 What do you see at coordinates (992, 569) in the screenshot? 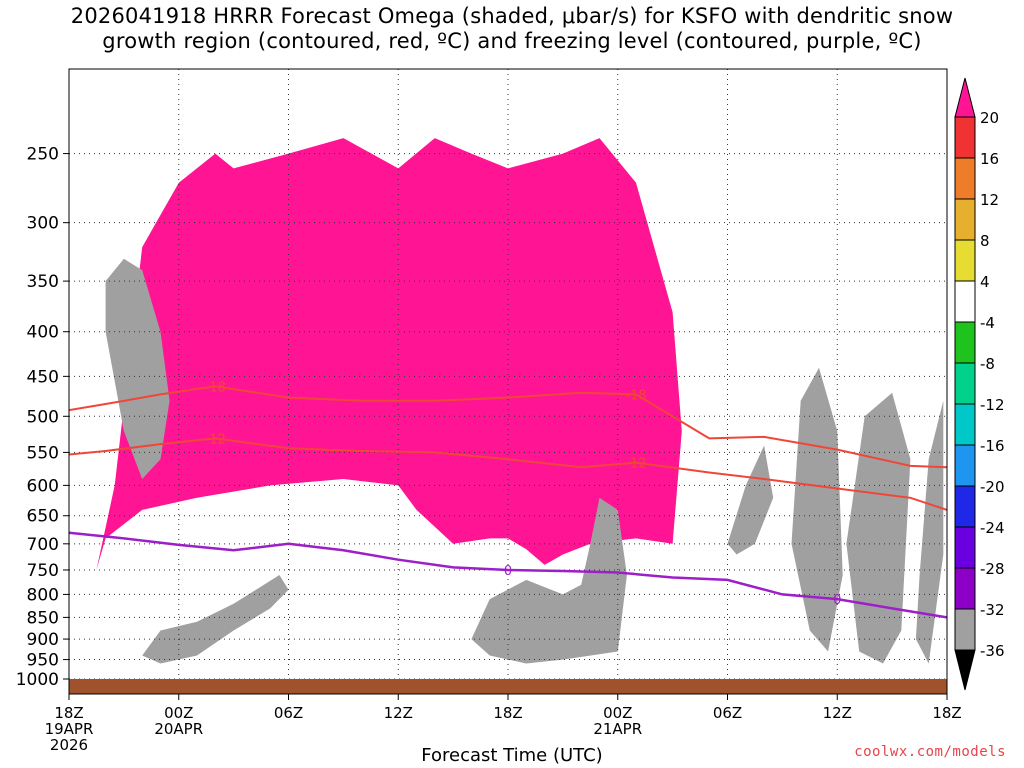
I see `colorbar-label-11: -28` at bounding box center [992, 569].